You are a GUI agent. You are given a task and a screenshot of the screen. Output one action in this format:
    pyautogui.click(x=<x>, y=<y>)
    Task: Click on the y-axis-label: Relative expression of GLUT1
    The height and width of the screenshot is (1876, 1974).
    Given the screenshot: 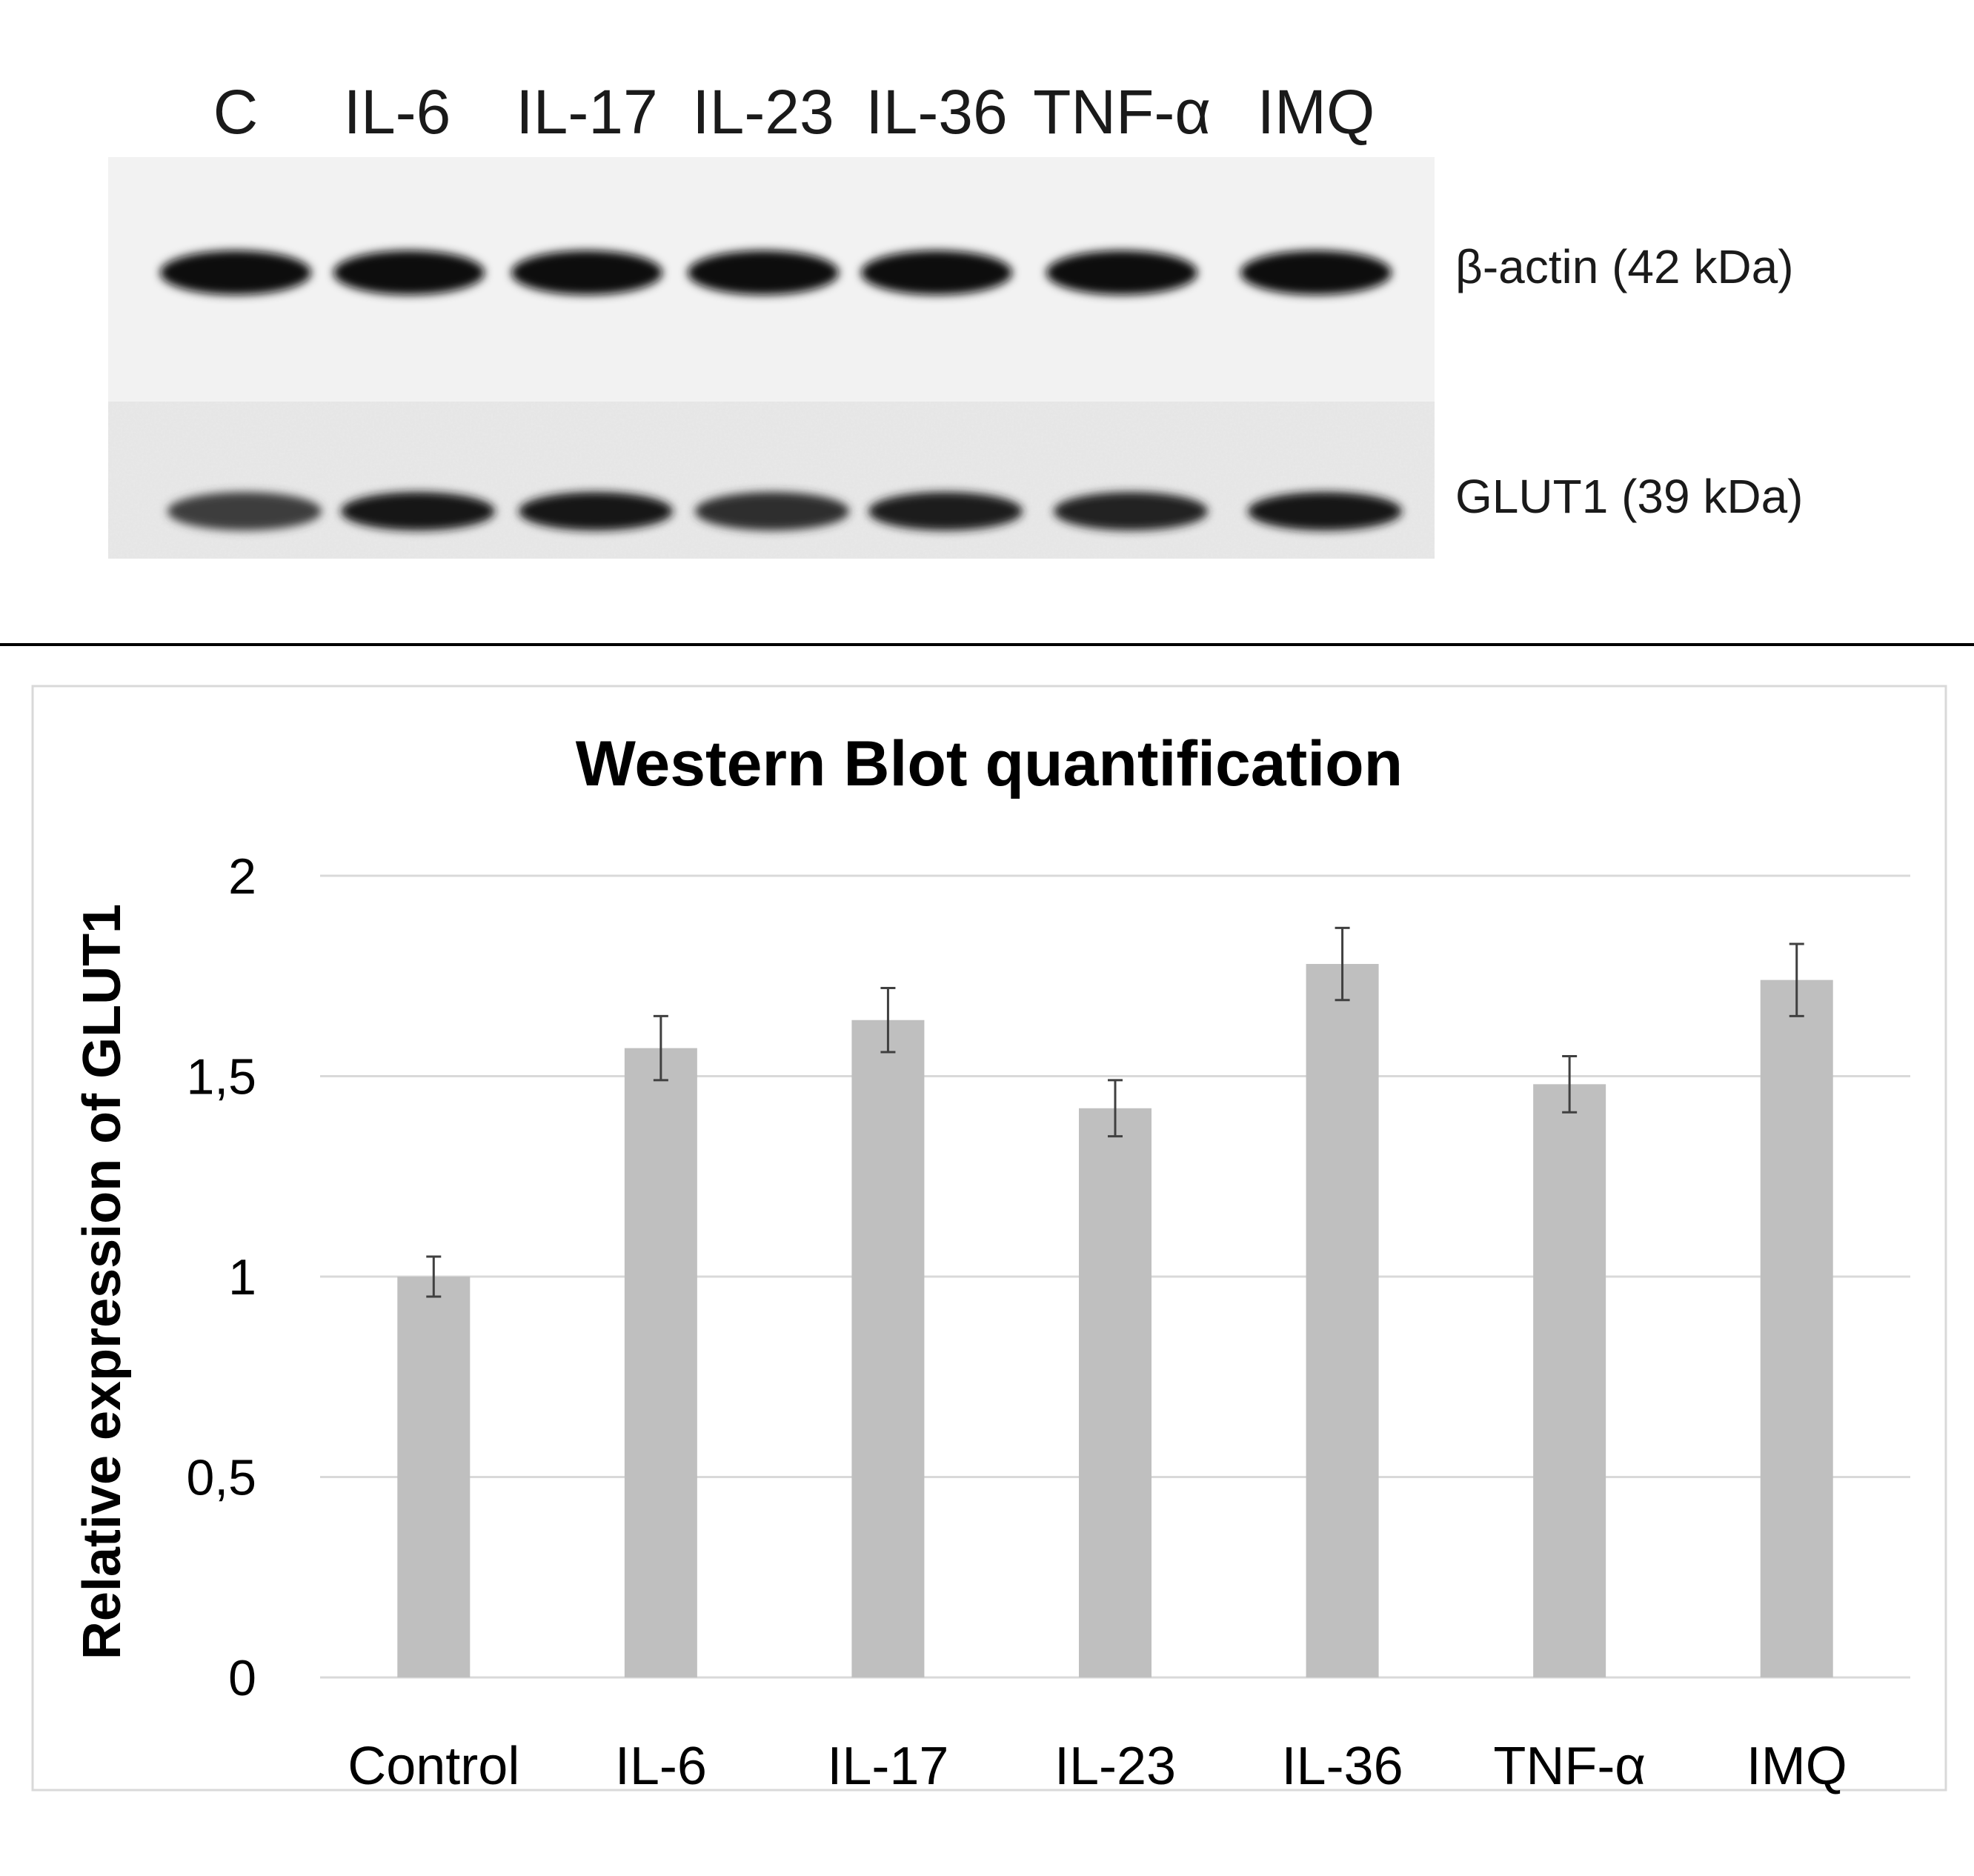 What is the action you would take?
    pyautogui.click(x=103, y=1282)
    